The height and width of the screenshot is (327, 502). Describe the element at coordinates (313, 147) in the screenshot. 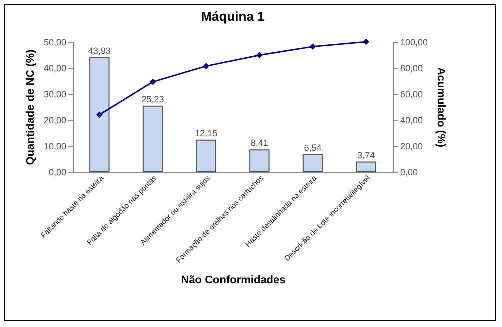

I see `data-label: 6,54` at that location.